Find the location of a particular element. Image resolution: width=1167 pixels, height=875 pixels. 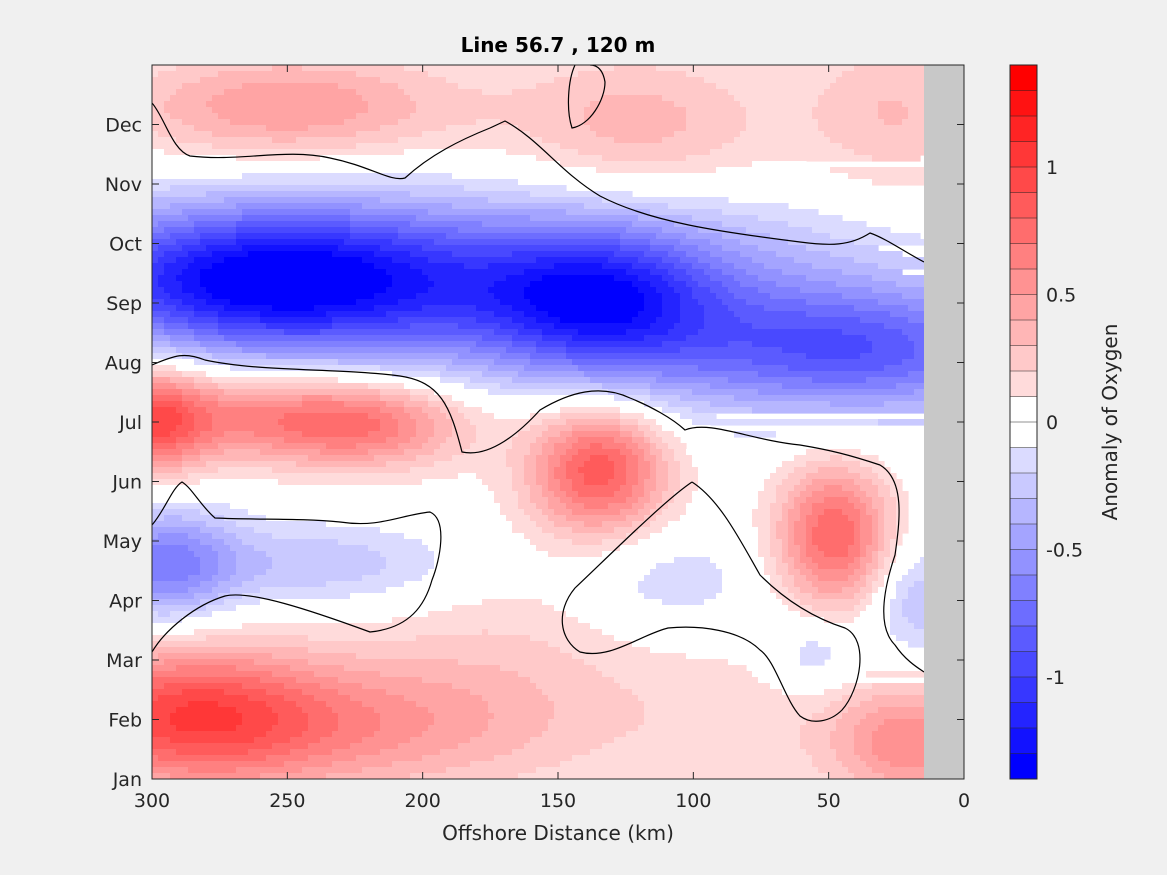

x-tick-label: 150 is located at coordinates (558, 801).